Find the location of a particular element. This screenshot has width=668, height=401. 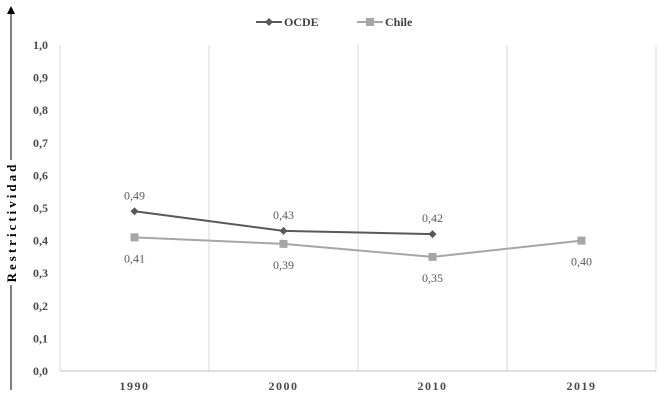

y-tick-label: 0,9 is located at coordinates (40, 78).